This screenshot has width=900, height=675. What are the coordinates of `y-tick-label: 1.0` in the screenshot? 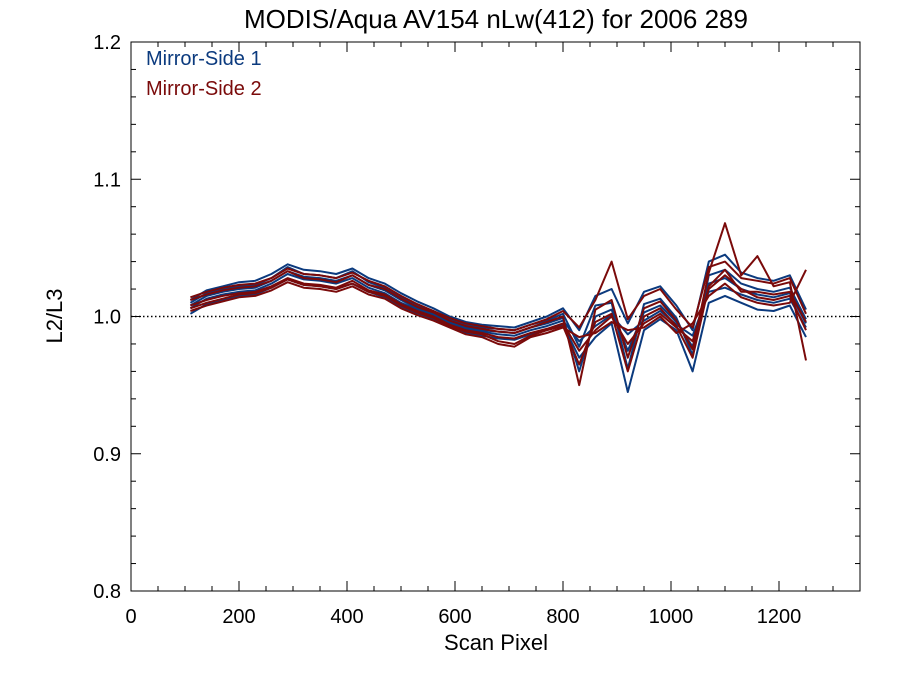 It's located at (107, 318).